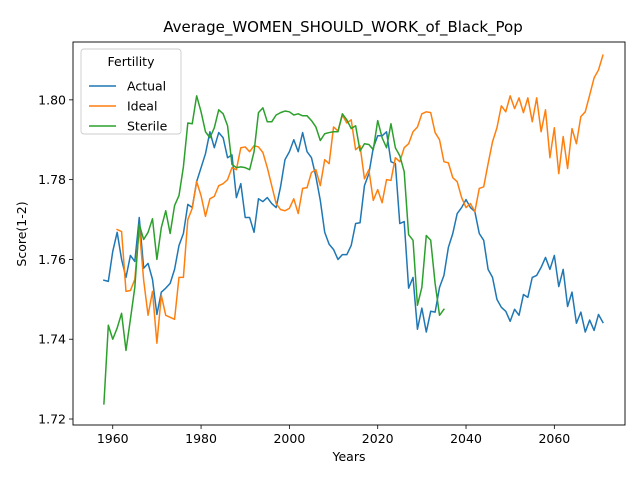 Image resolution: width=640 pixels, height=480 pixels. I want to click on x-tick-label: 2060, so click(554, 438).